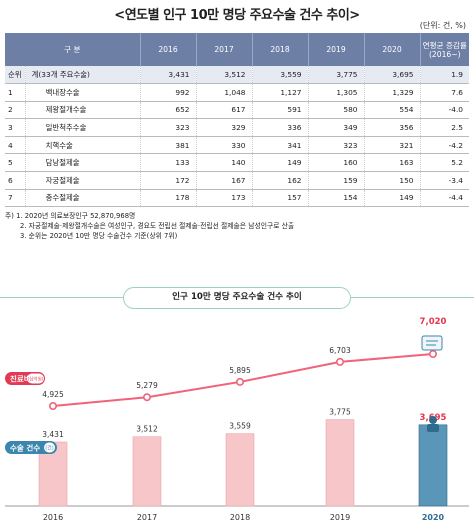 Image resolution: width=474 pixels, height=528 pixels. What do you see at coordinates (83, 92) in the screenshot?
I see `surgery-name-cell: 백내장수술` at bounding box center [83, 92].